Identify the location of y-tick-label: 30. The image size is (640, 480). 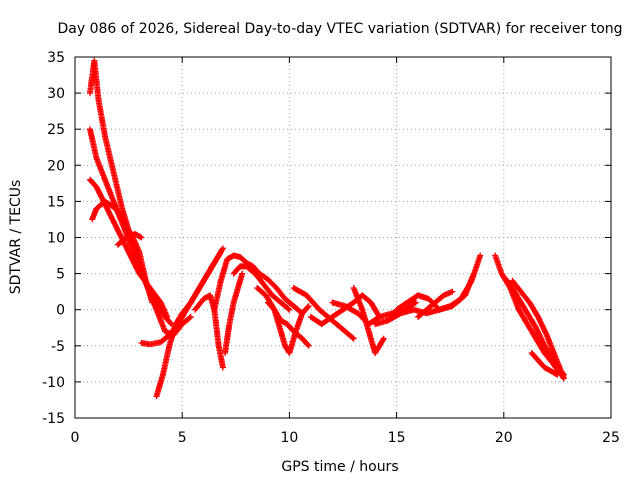
(56, 94).